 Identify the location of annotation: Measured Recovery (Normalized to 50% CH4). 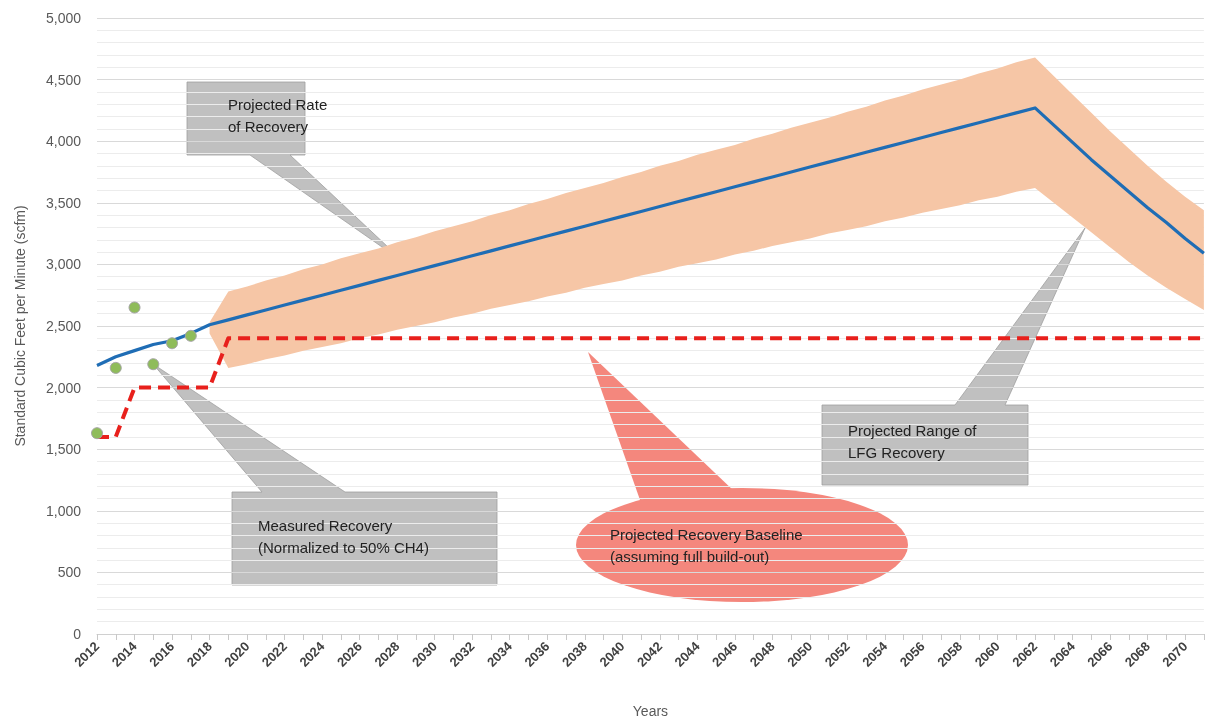
(343, 537).